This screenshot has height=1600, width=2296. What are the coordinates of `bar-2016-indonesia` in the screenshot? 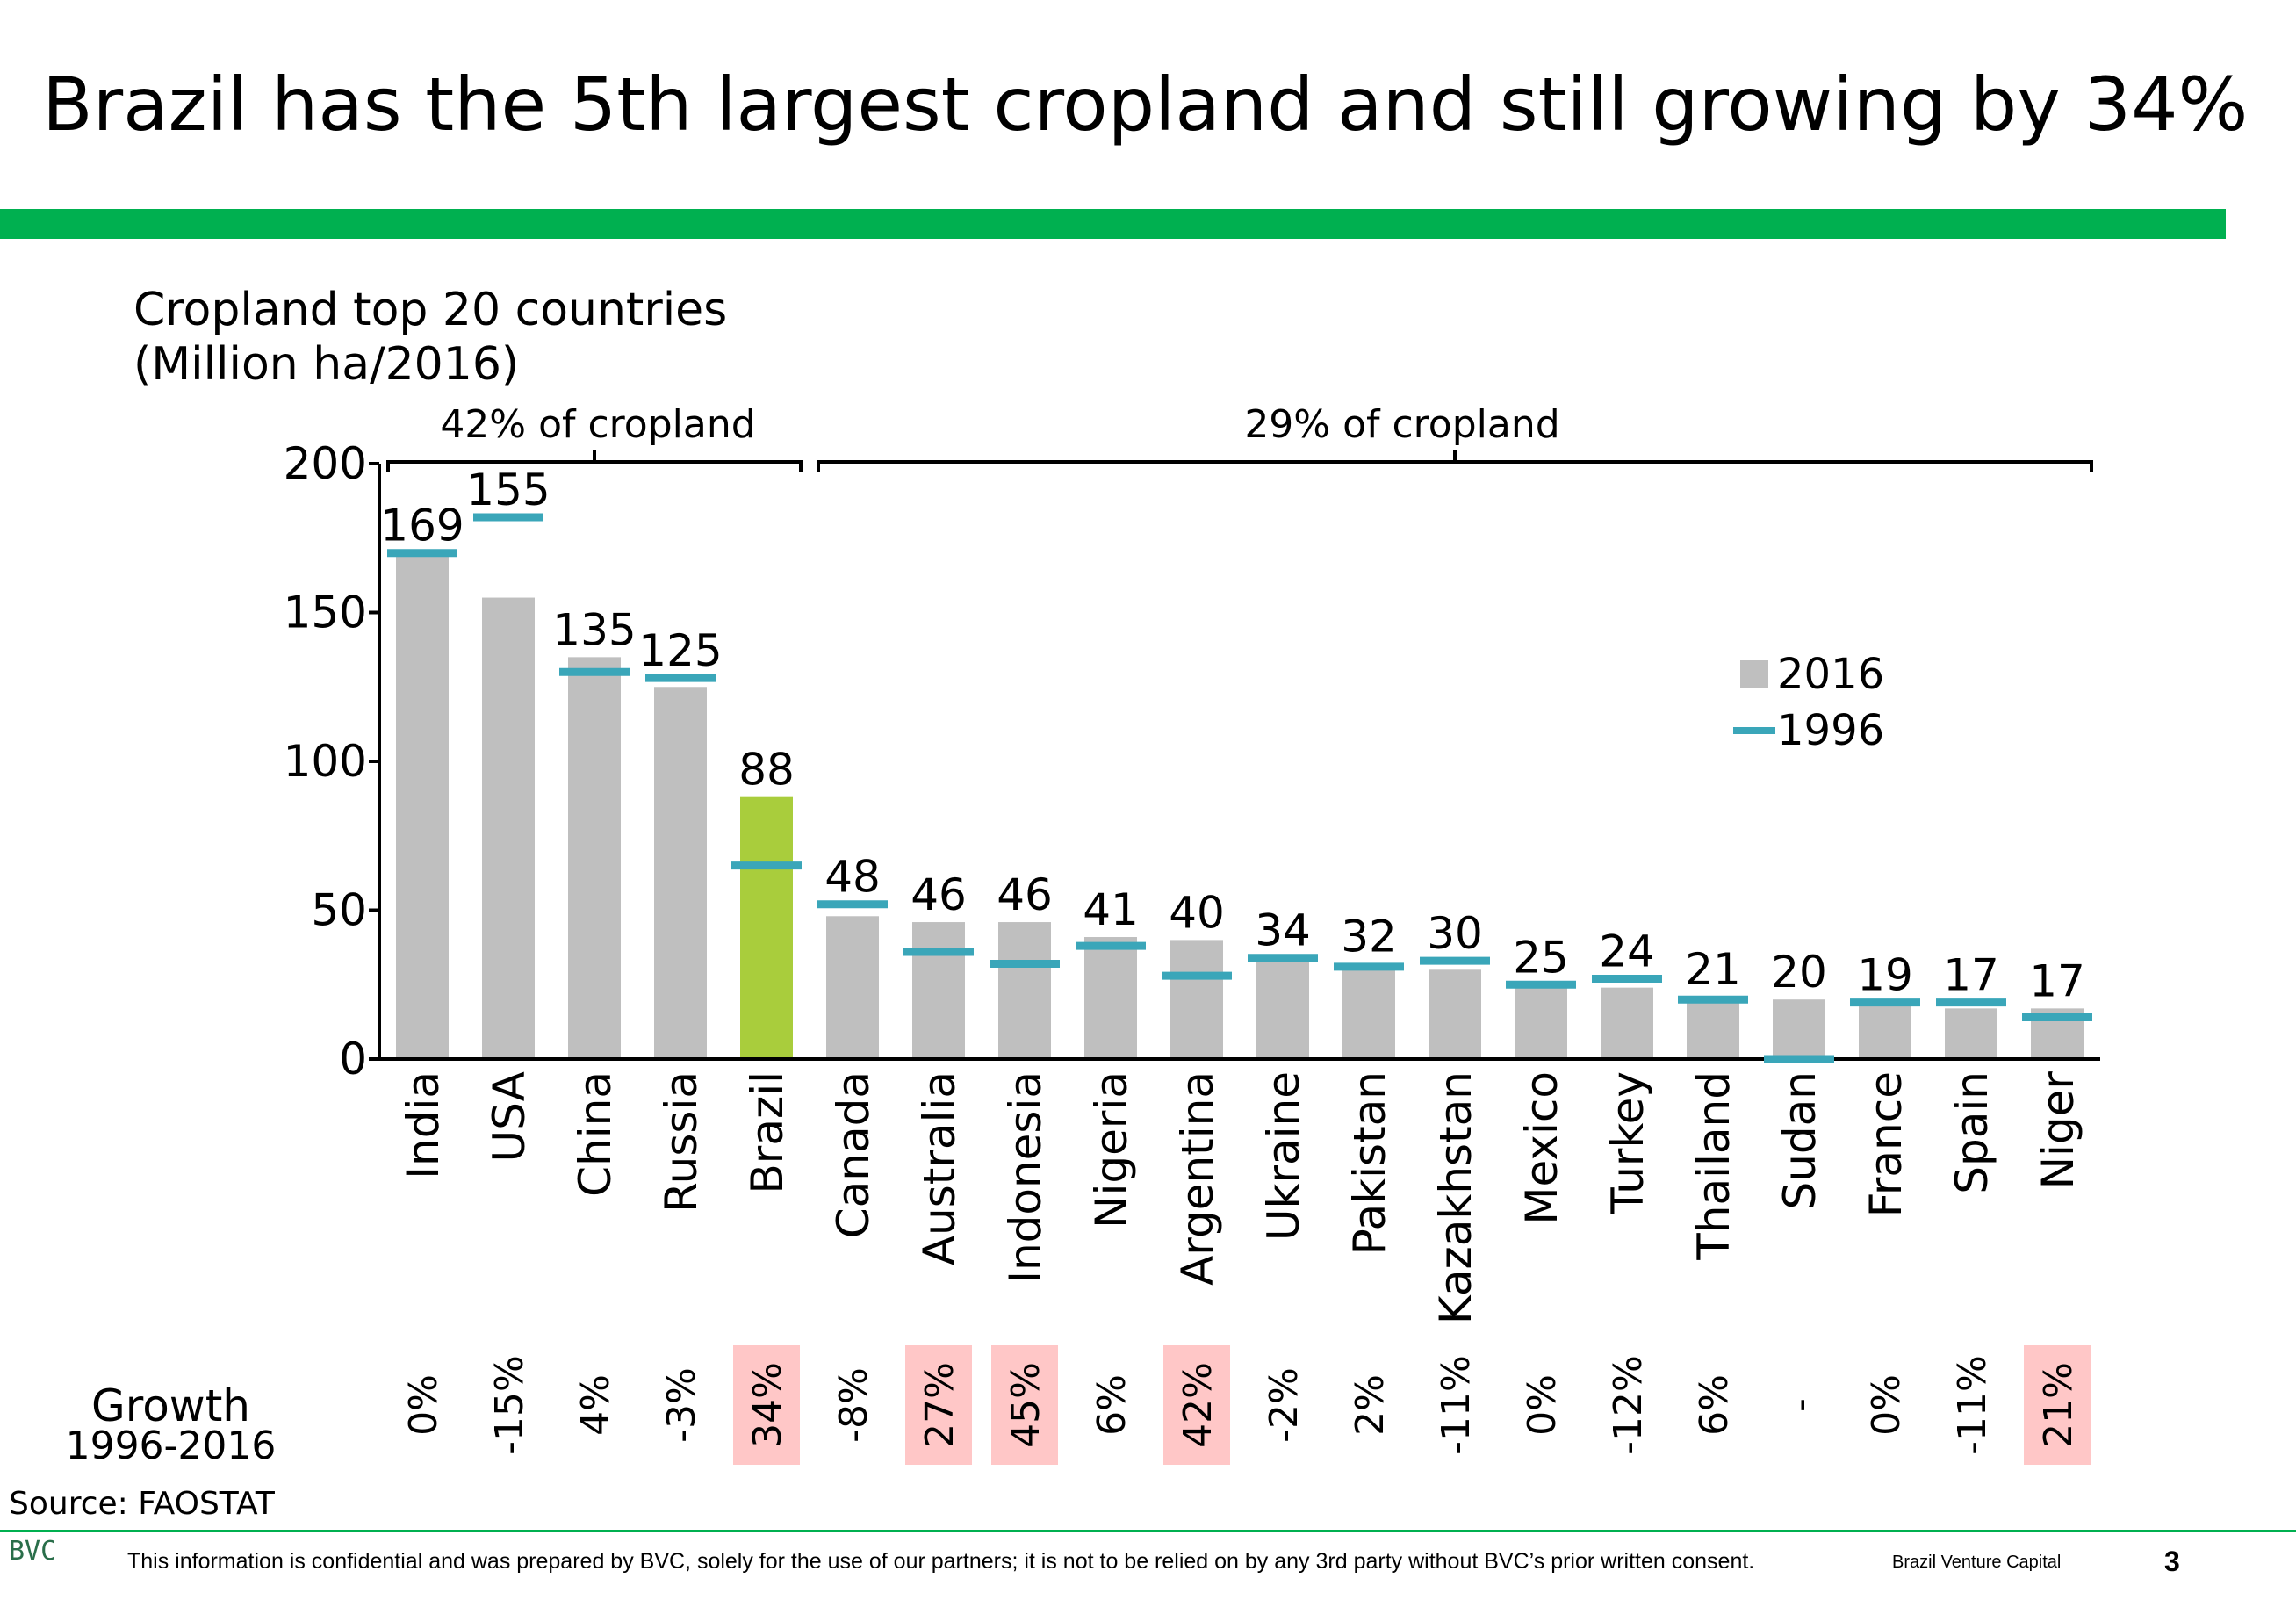 It's located at (1025, 990).